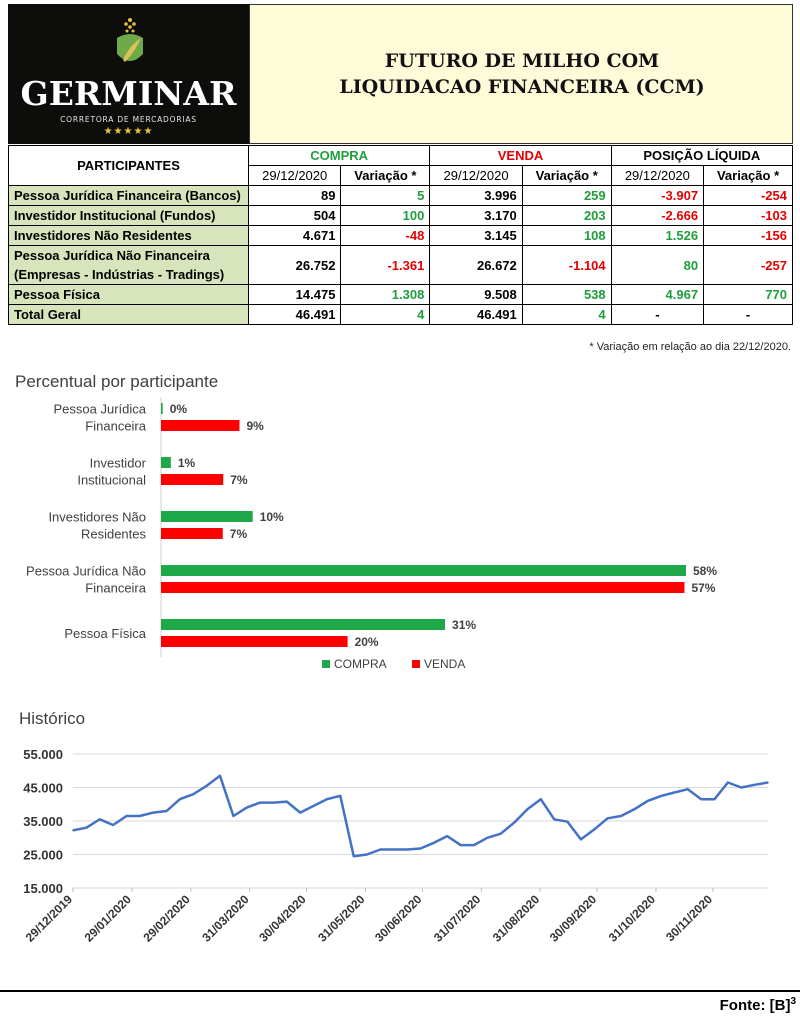 The height and width of the screenshot is (1018, 800). Describe the element at coordinates (476, 195) in the screenshot. I see `venda-value: 3.996` at that location.